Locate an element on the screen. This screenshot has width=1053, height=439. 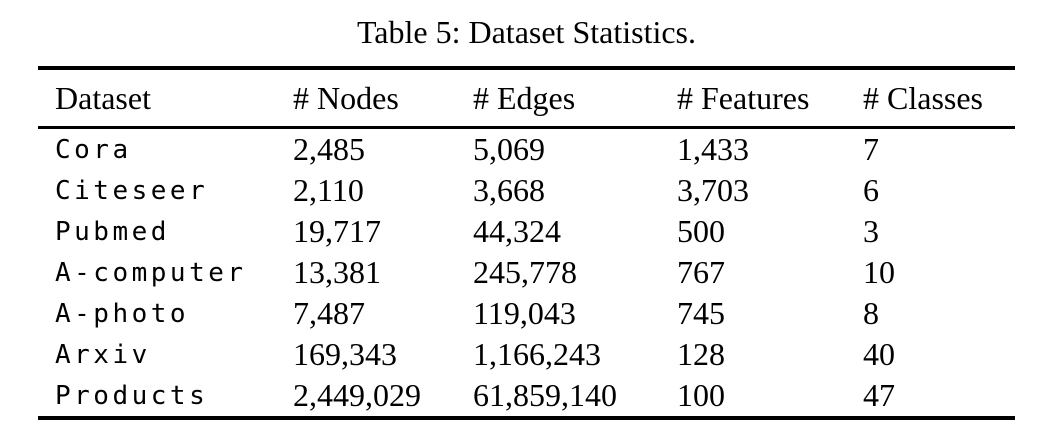
table-row: Citeseer 2,110 3,668 3,703 6 is located at coordinates (526, 190).